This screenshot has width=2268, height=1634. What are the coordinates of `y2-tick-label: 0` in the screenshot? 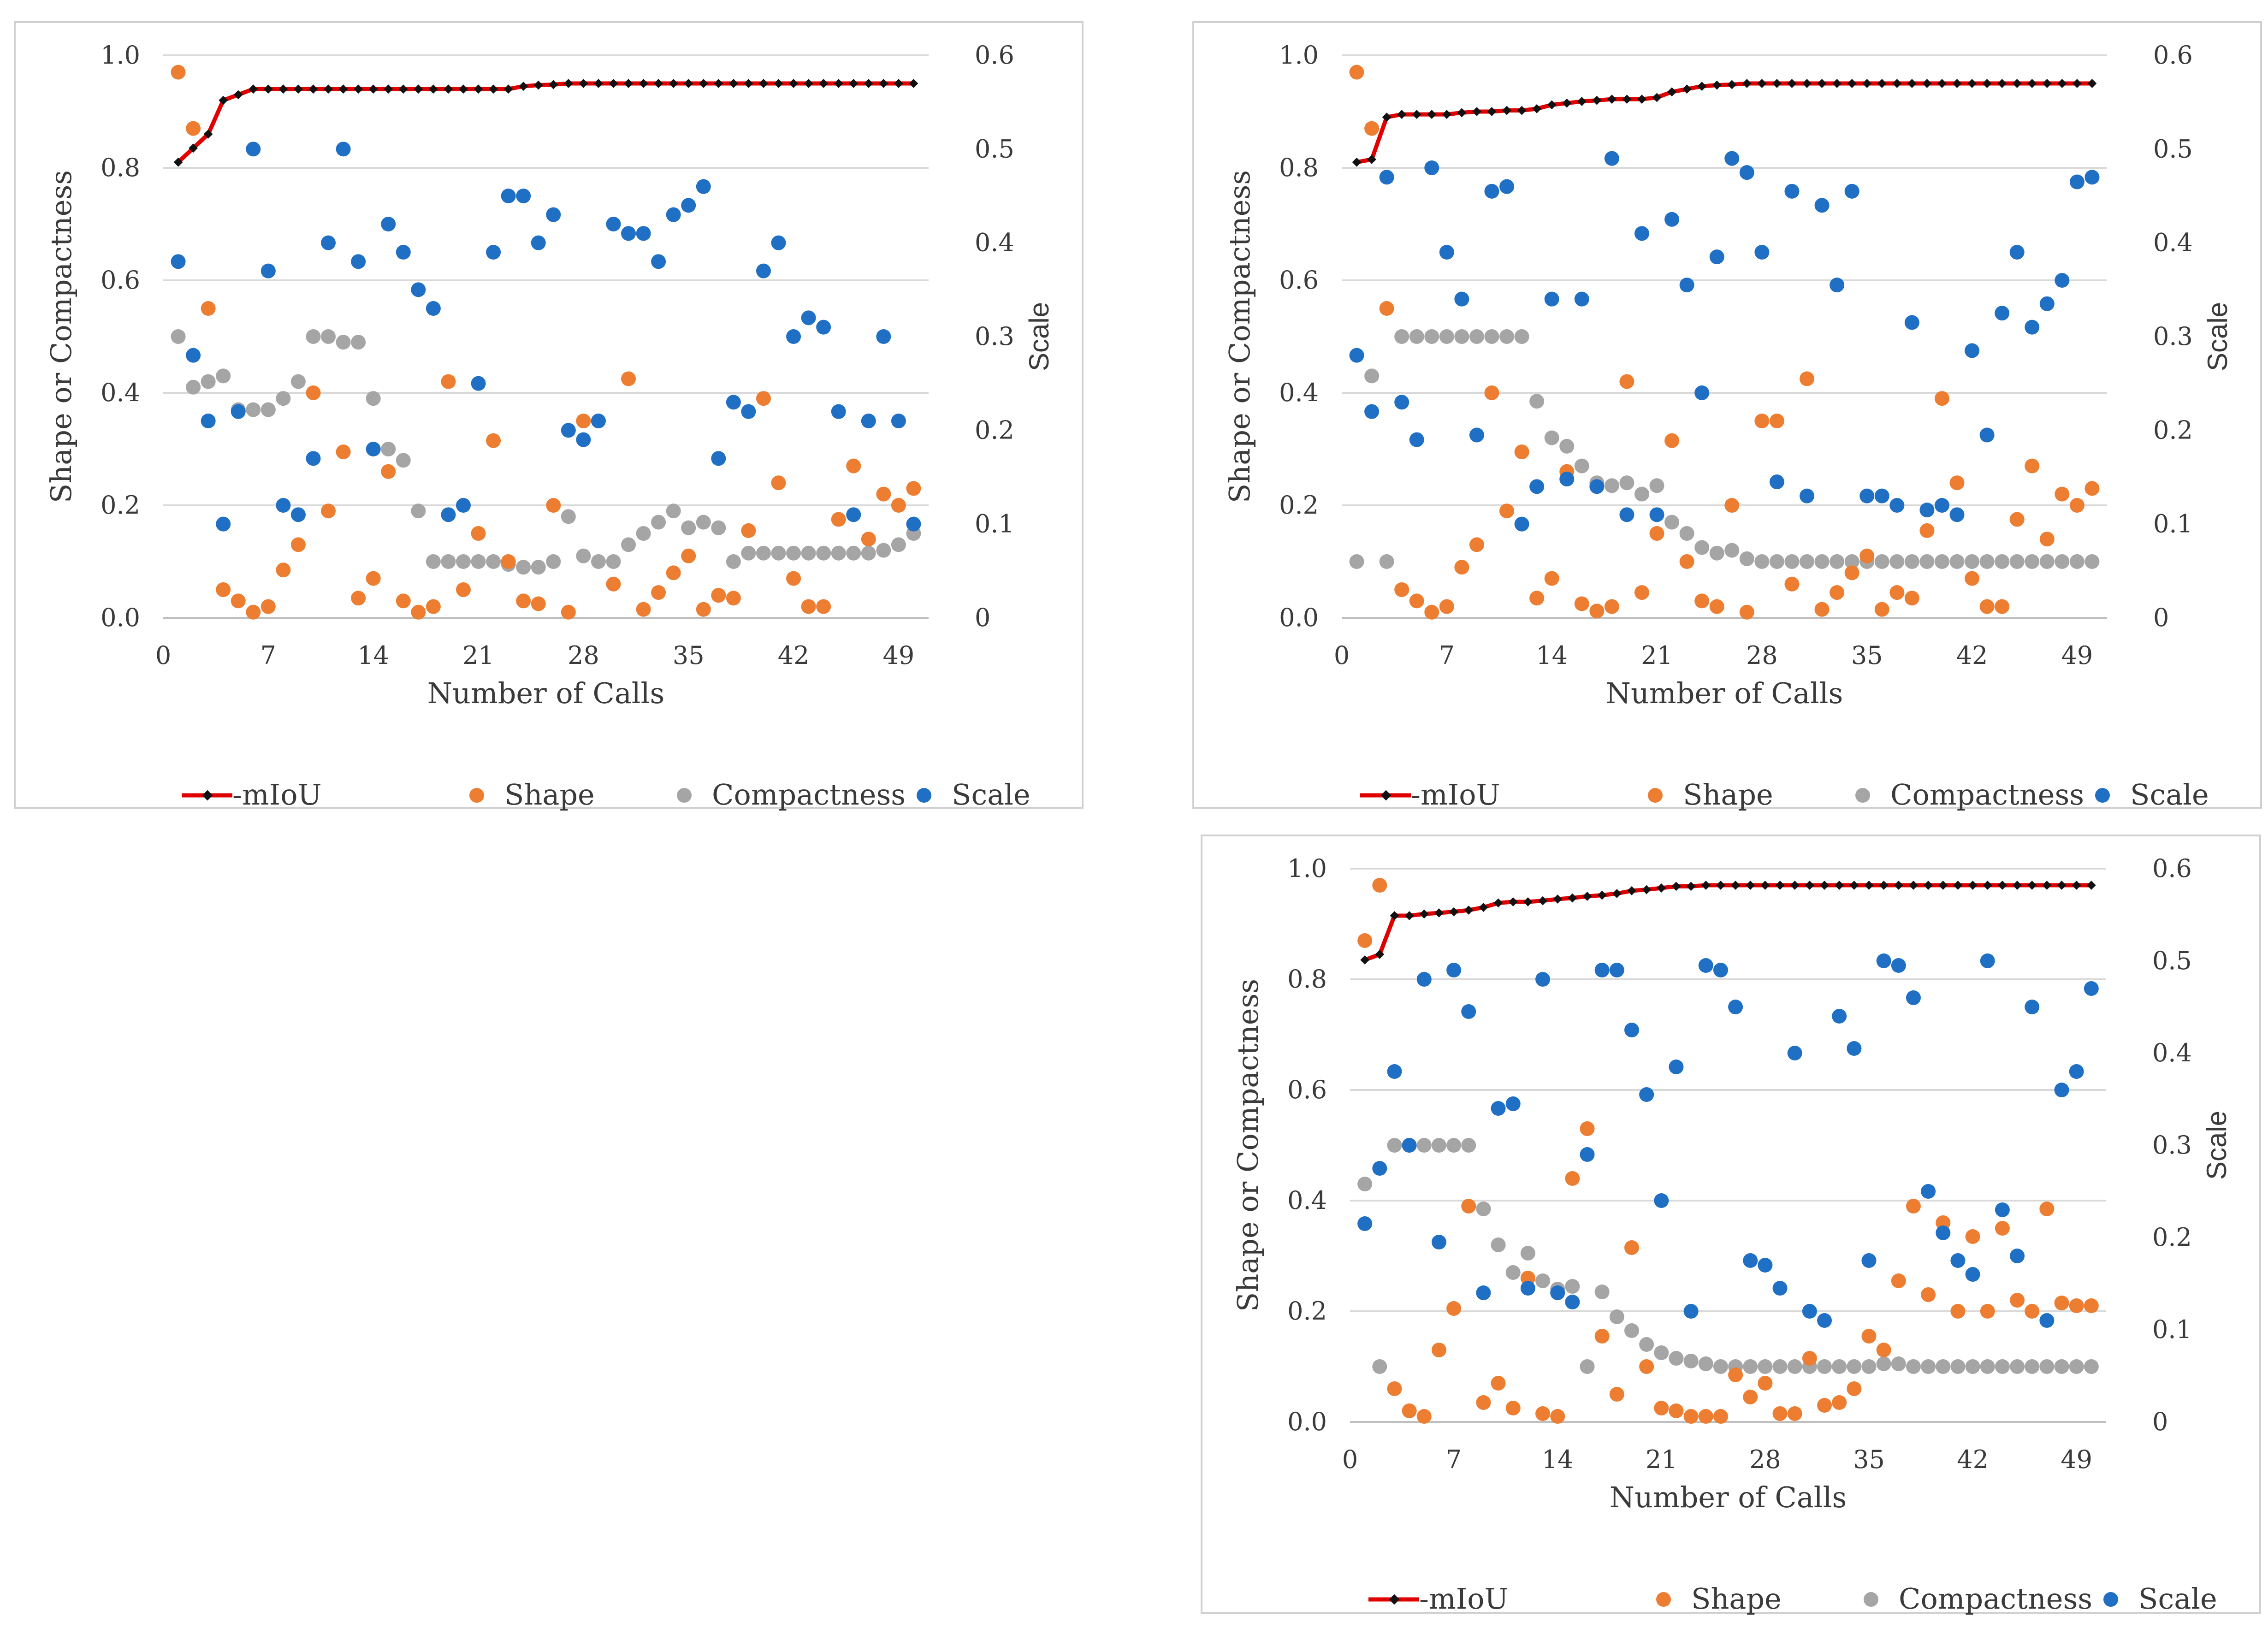 It's located at (2160, 1421).